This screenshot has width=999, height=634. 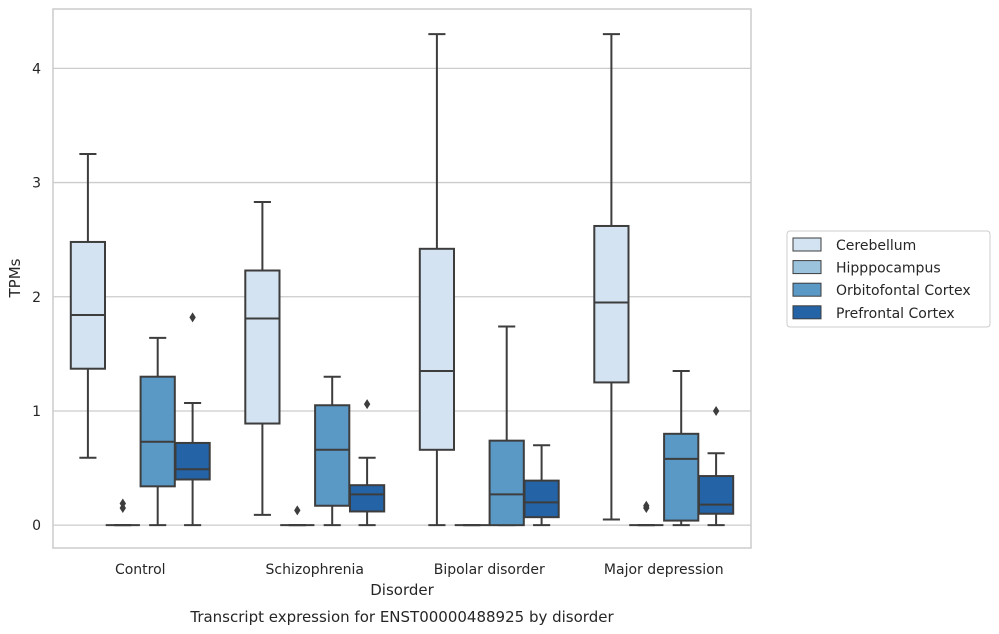 I want to click on y-tick-label-1: 1, so click(x=36, y=412).